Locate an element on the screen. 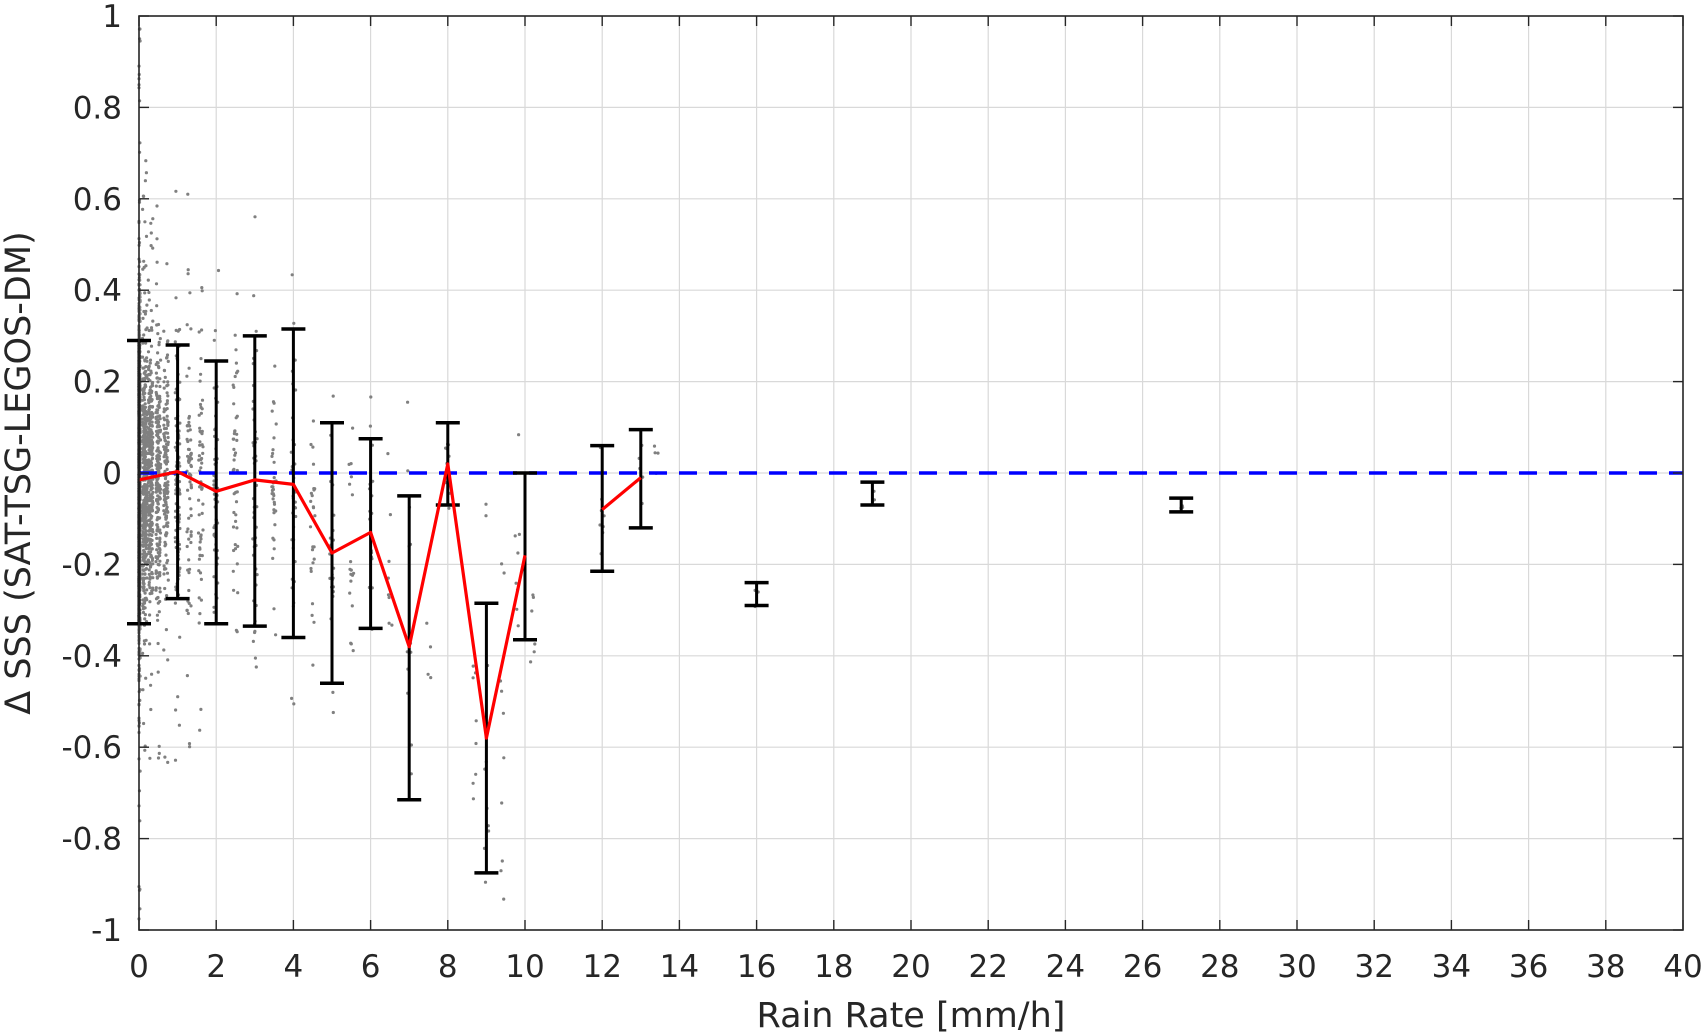  x-tick-label: 12 is located at coordinates (601, 967).